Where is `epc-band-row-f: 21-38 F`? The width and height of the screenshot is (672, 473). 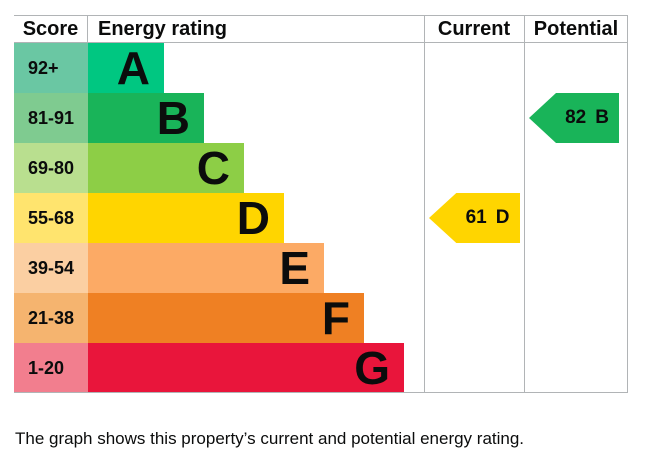 epc-band-row-f: 21-38 F is located at coordinates (209, 318).